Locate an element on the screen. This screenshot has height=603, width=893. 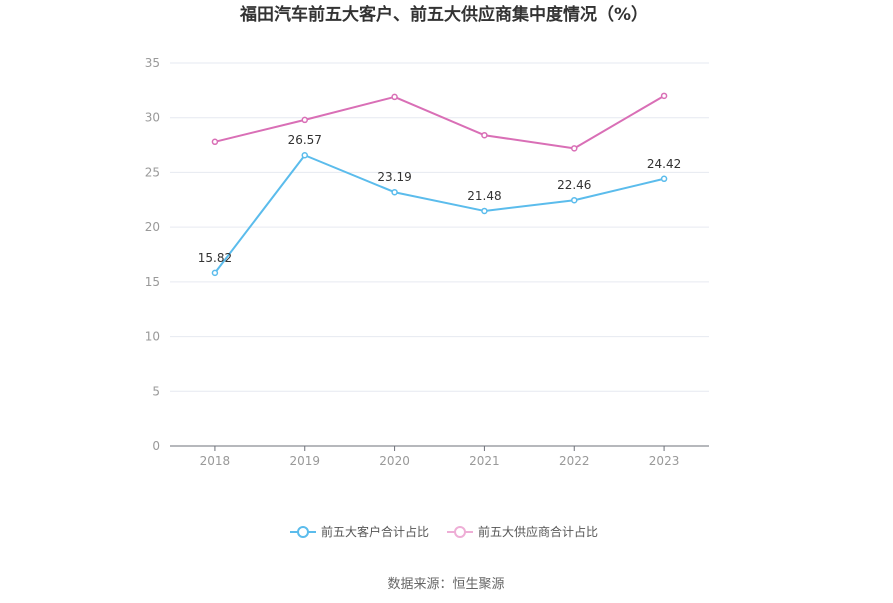
data-label-customers: 22.46 is located at coordinates (574, 185).